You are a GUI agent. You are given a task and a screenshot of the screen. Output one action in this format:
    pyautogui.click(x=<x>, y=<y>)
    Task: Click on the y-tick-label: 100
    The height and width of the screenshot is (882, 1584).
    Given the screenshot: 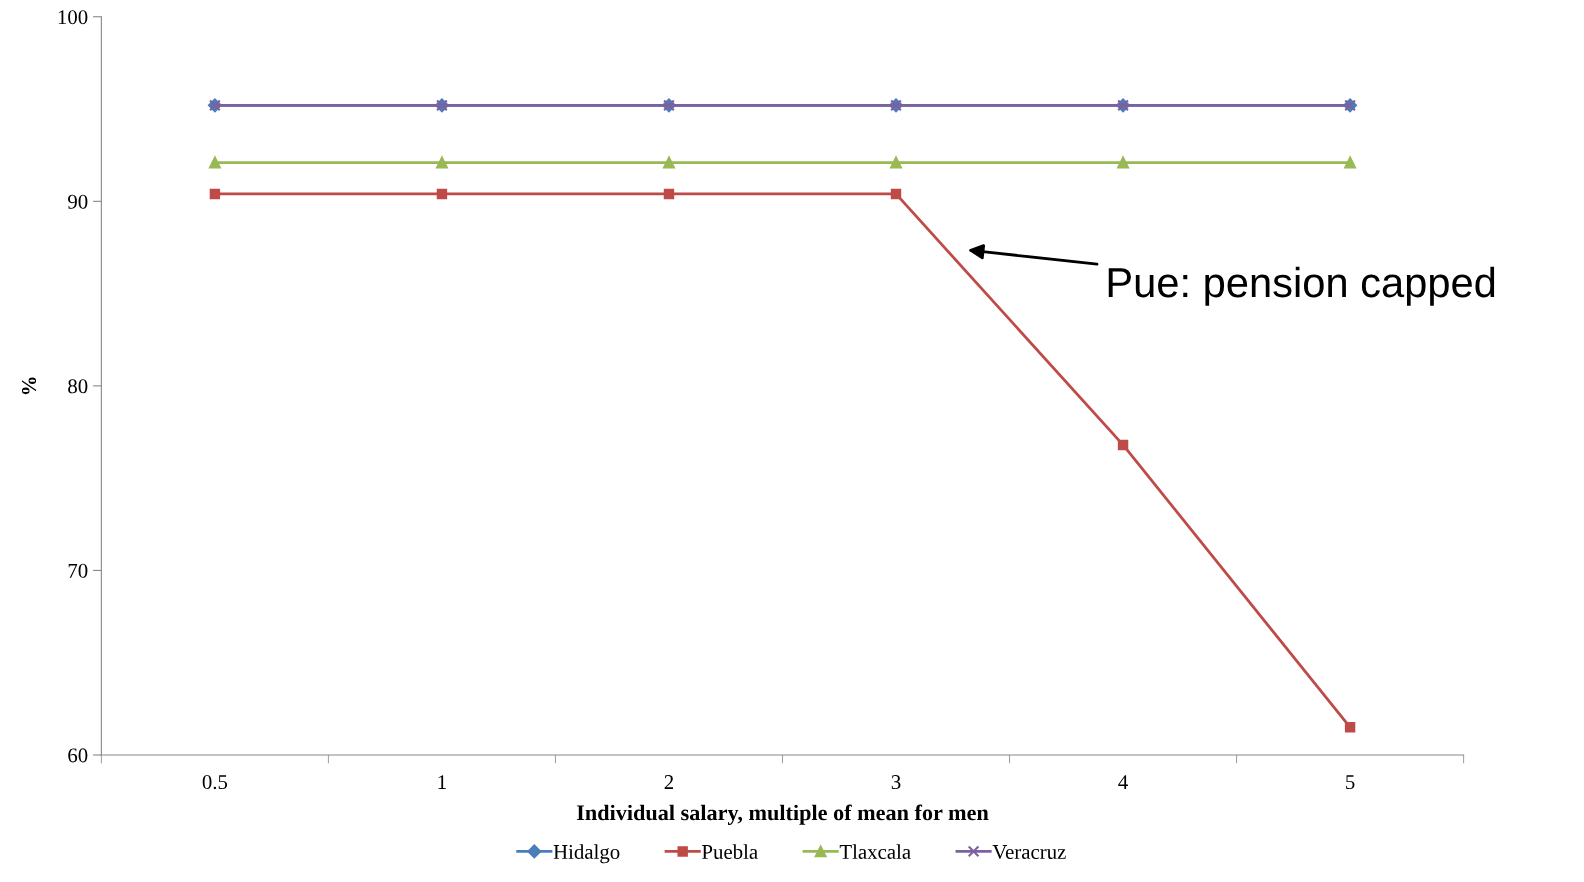 What is the action you would take?
    pyautogui.click(x=73, y=17)
    